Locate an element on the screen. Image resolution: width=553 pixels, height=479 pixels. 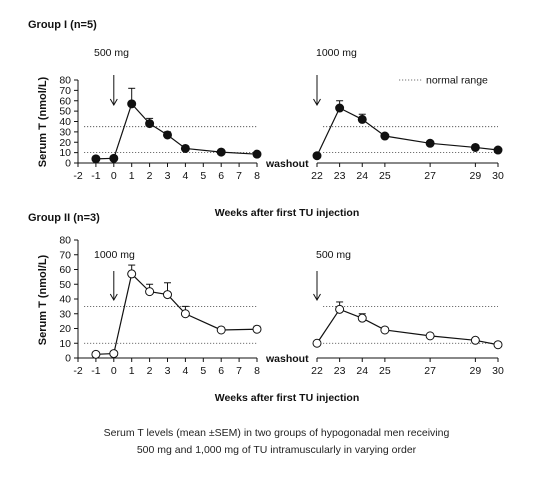
group-2-left-x-tick-label: 1 is located at coordinates (132, 371).